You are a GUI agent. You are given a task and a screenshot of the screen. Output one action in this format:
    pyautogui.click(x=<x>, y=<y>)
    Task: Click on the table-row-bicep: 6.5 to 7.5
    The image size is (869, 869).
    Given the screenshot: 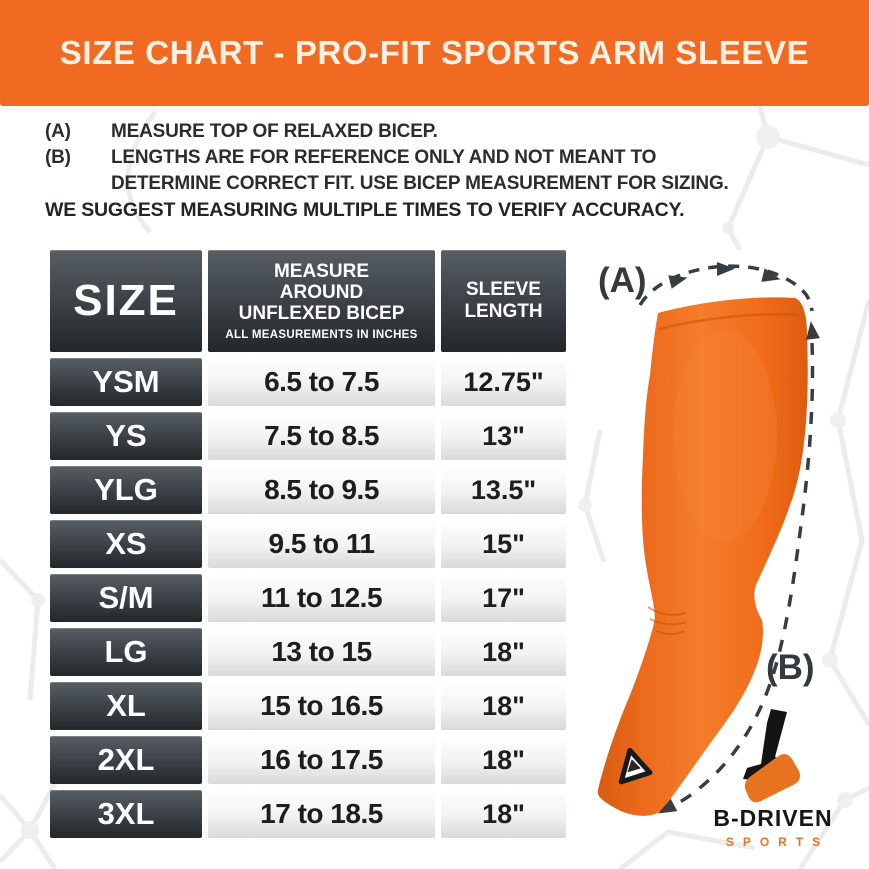 What is the action you would take?
    pyautogui.click(x=321, y=382)
    